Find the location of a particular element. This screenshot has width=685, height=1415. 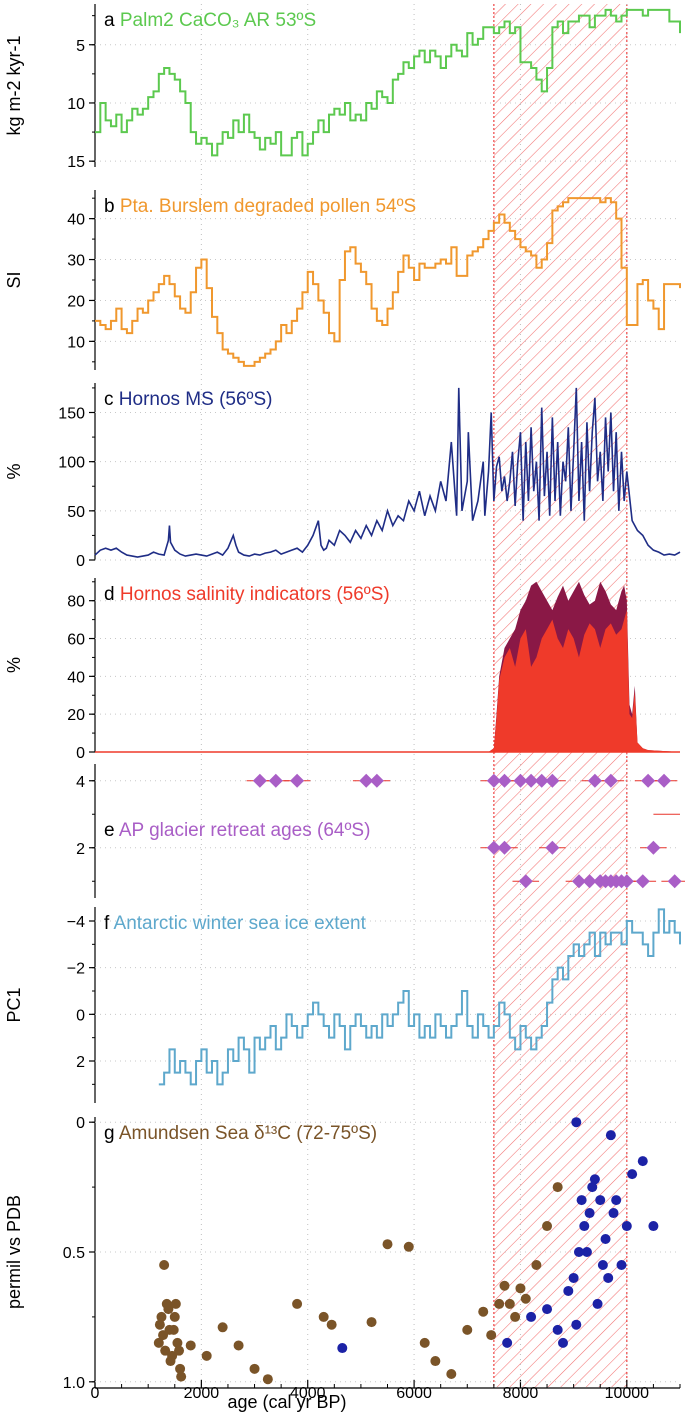

panel-title: Hornos salinity indicators (56ºS) is located at coordinates (255, 594).